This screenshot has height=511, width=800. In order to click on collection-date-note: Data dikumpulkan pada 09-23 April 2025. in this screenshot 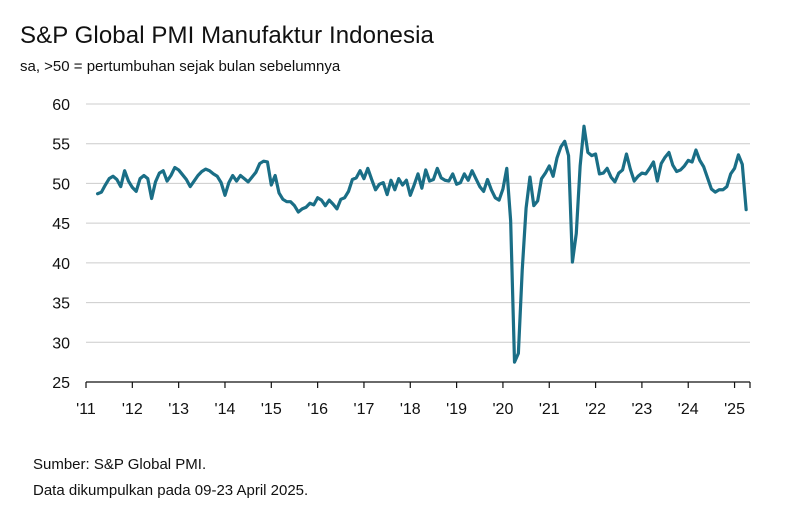, I will do `click(171, 490)`.